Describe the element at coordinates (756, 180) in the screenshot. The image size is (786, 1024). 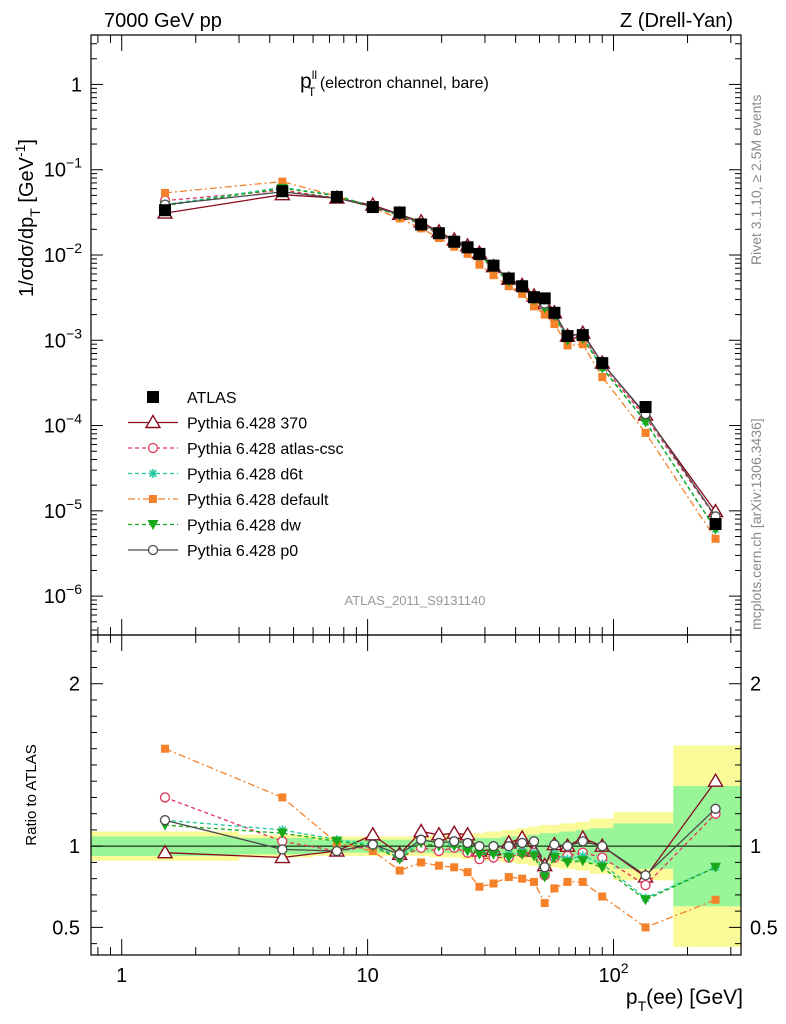
I see `rivet-label: Rivet 3.1.10, ≥ 2.5M events` at that location.